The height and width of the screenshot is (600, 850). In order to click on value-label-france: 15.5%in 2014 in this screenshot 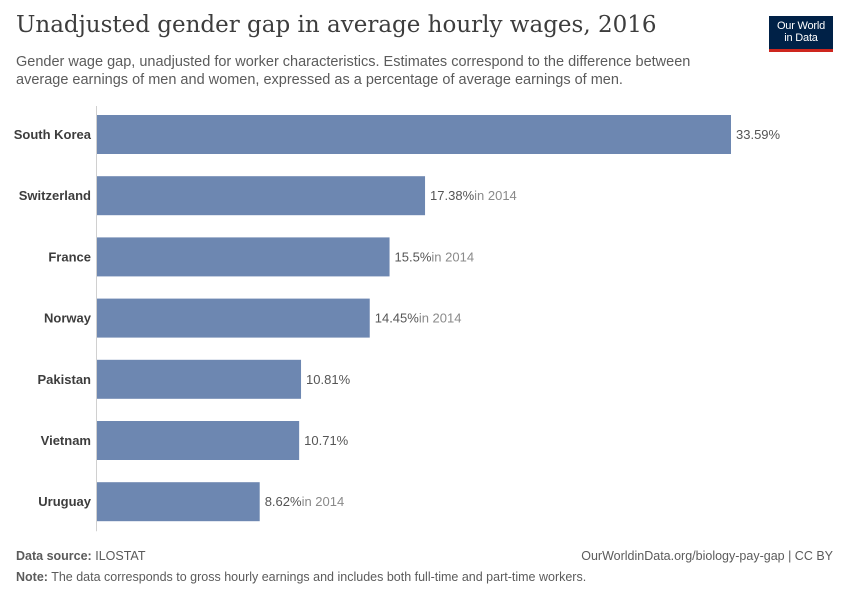, I will do `click(435, 256)`.